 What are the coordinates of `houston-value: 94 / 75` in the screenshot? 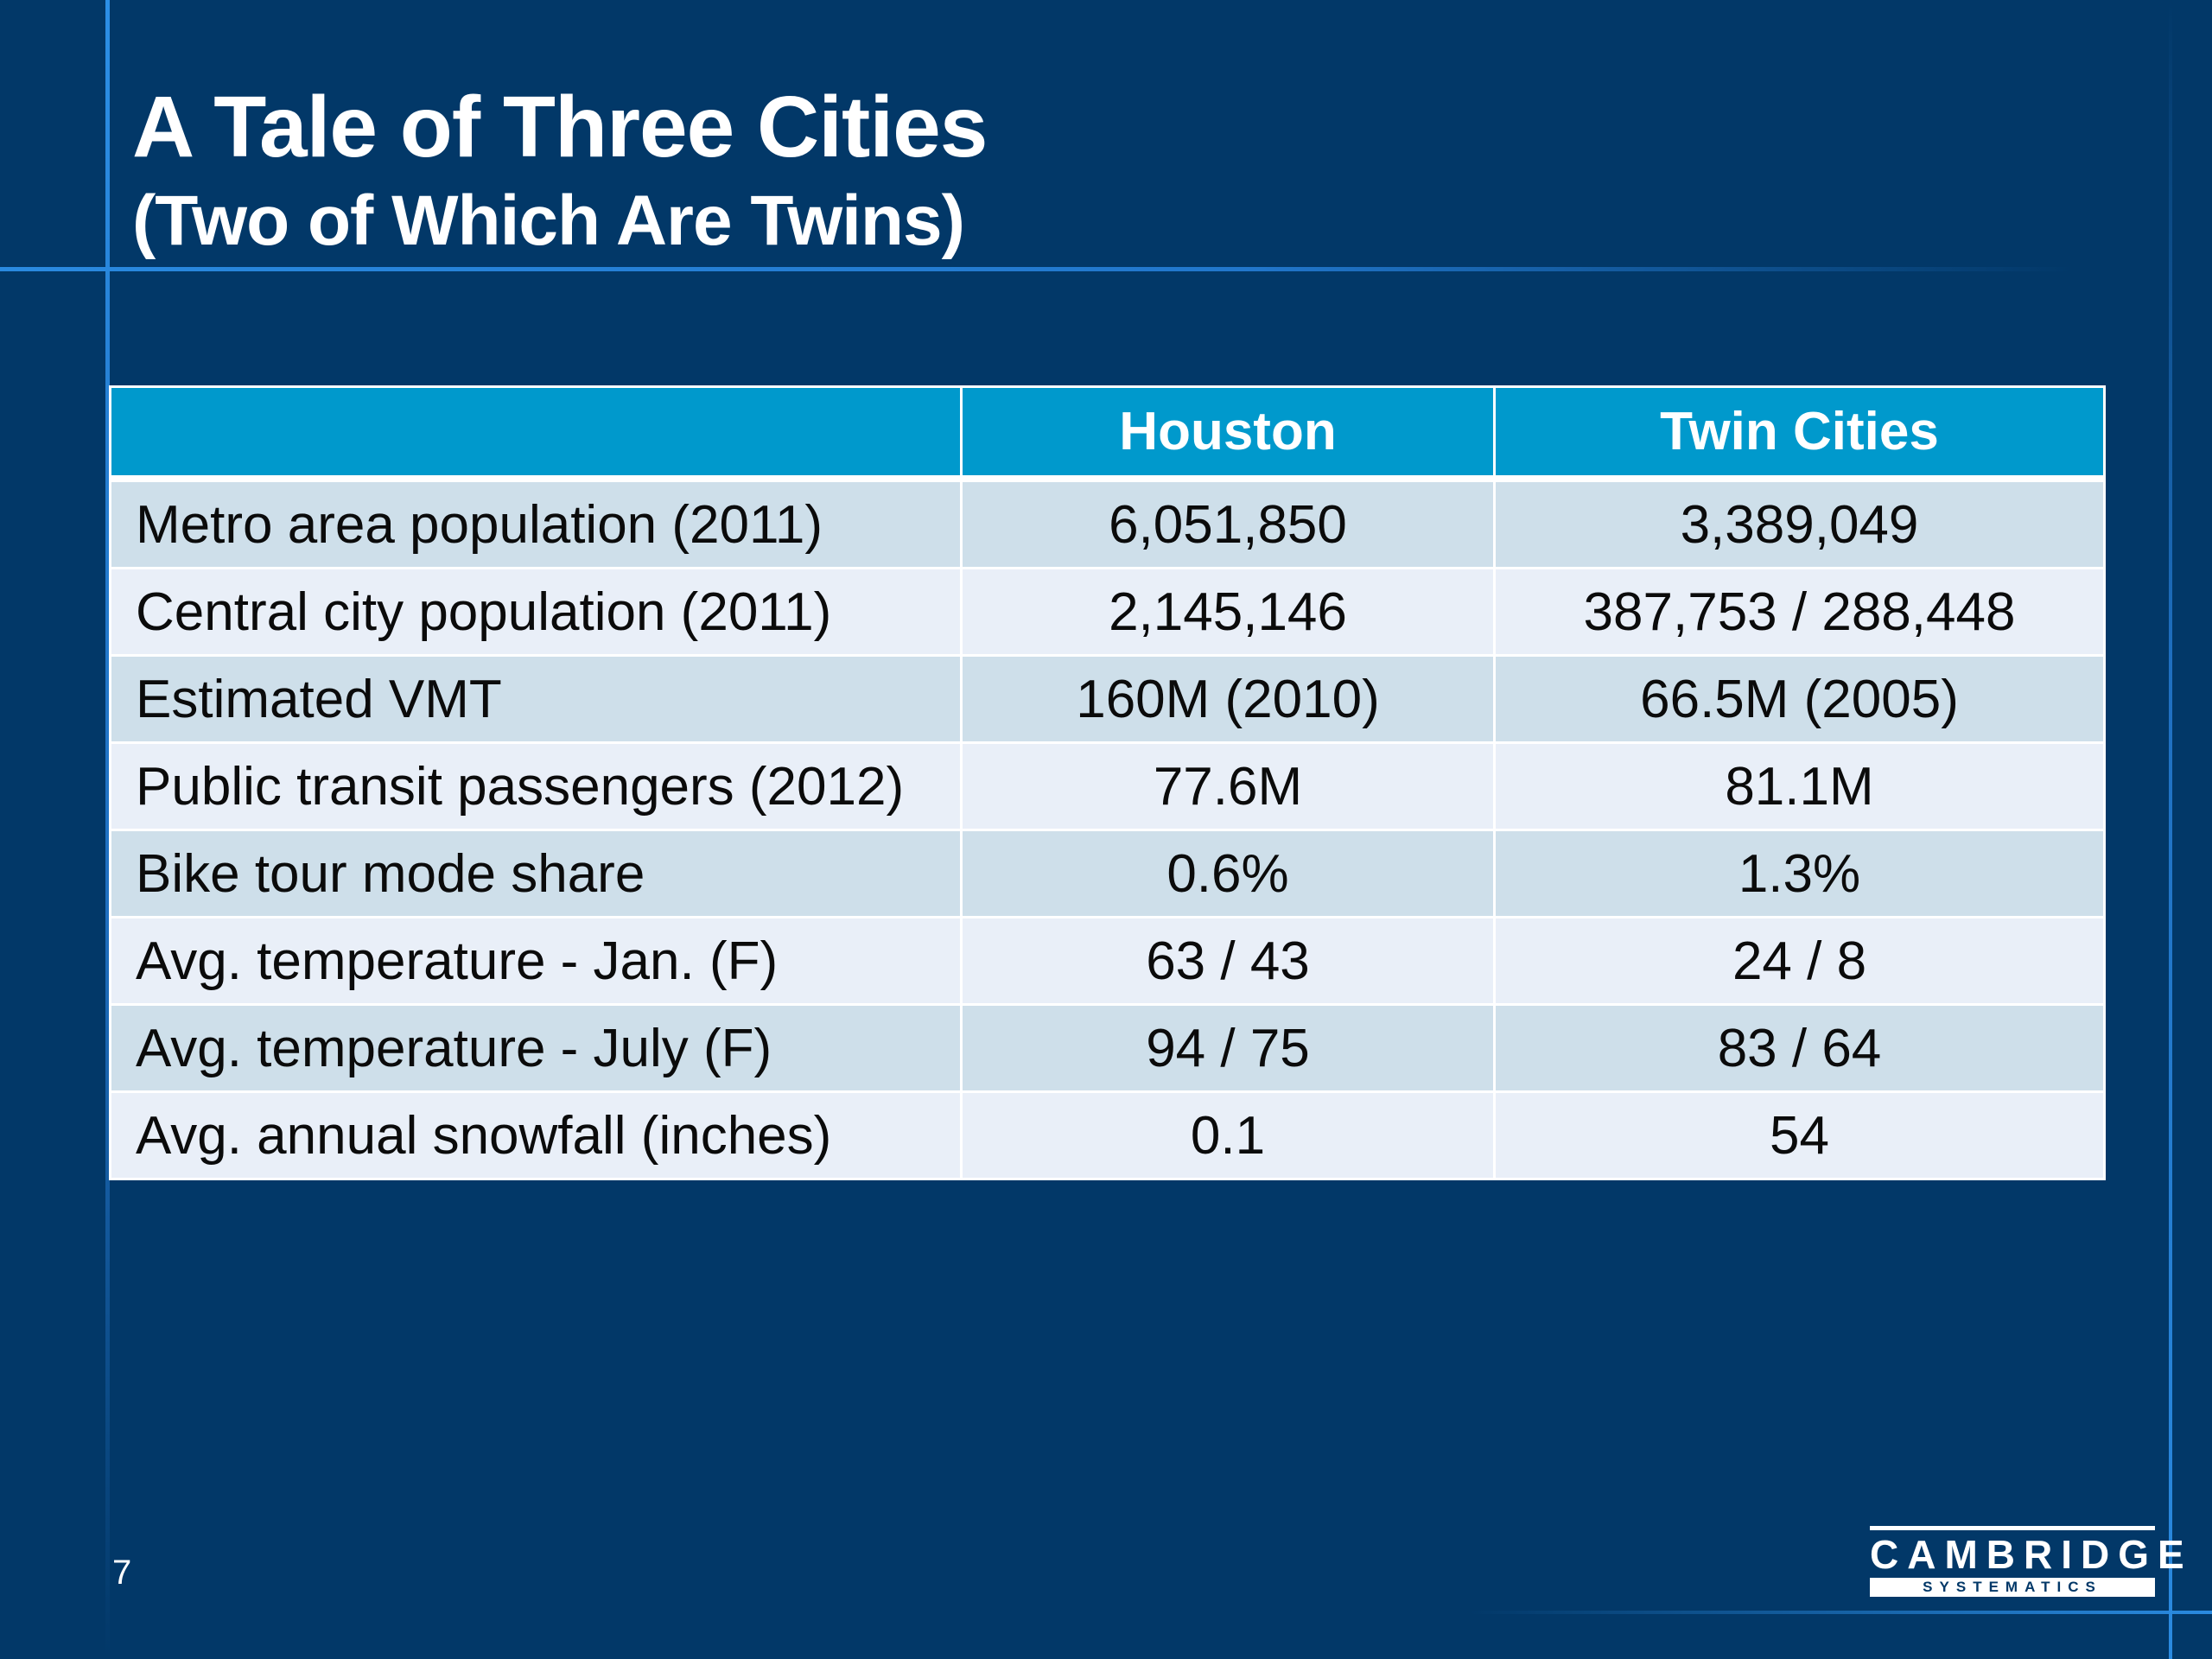 It's located at (1228, 1048).